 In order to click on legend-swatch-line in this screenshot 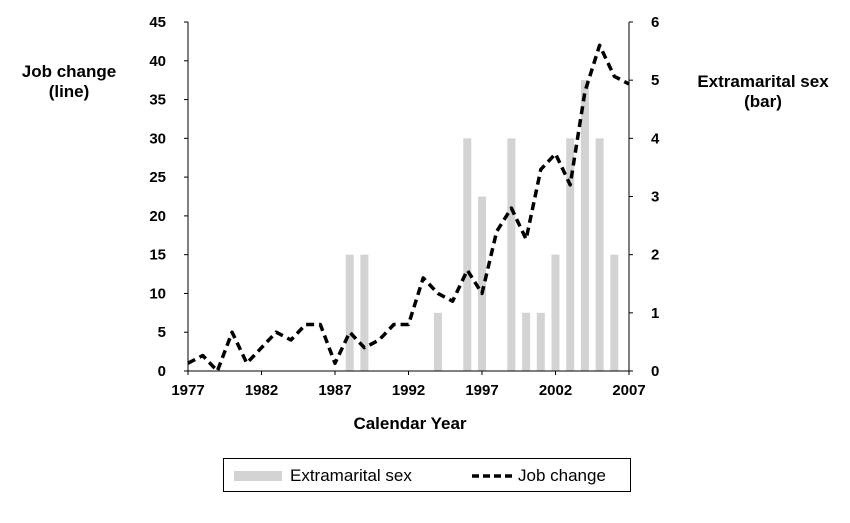, I will do `click(492, 476)`.